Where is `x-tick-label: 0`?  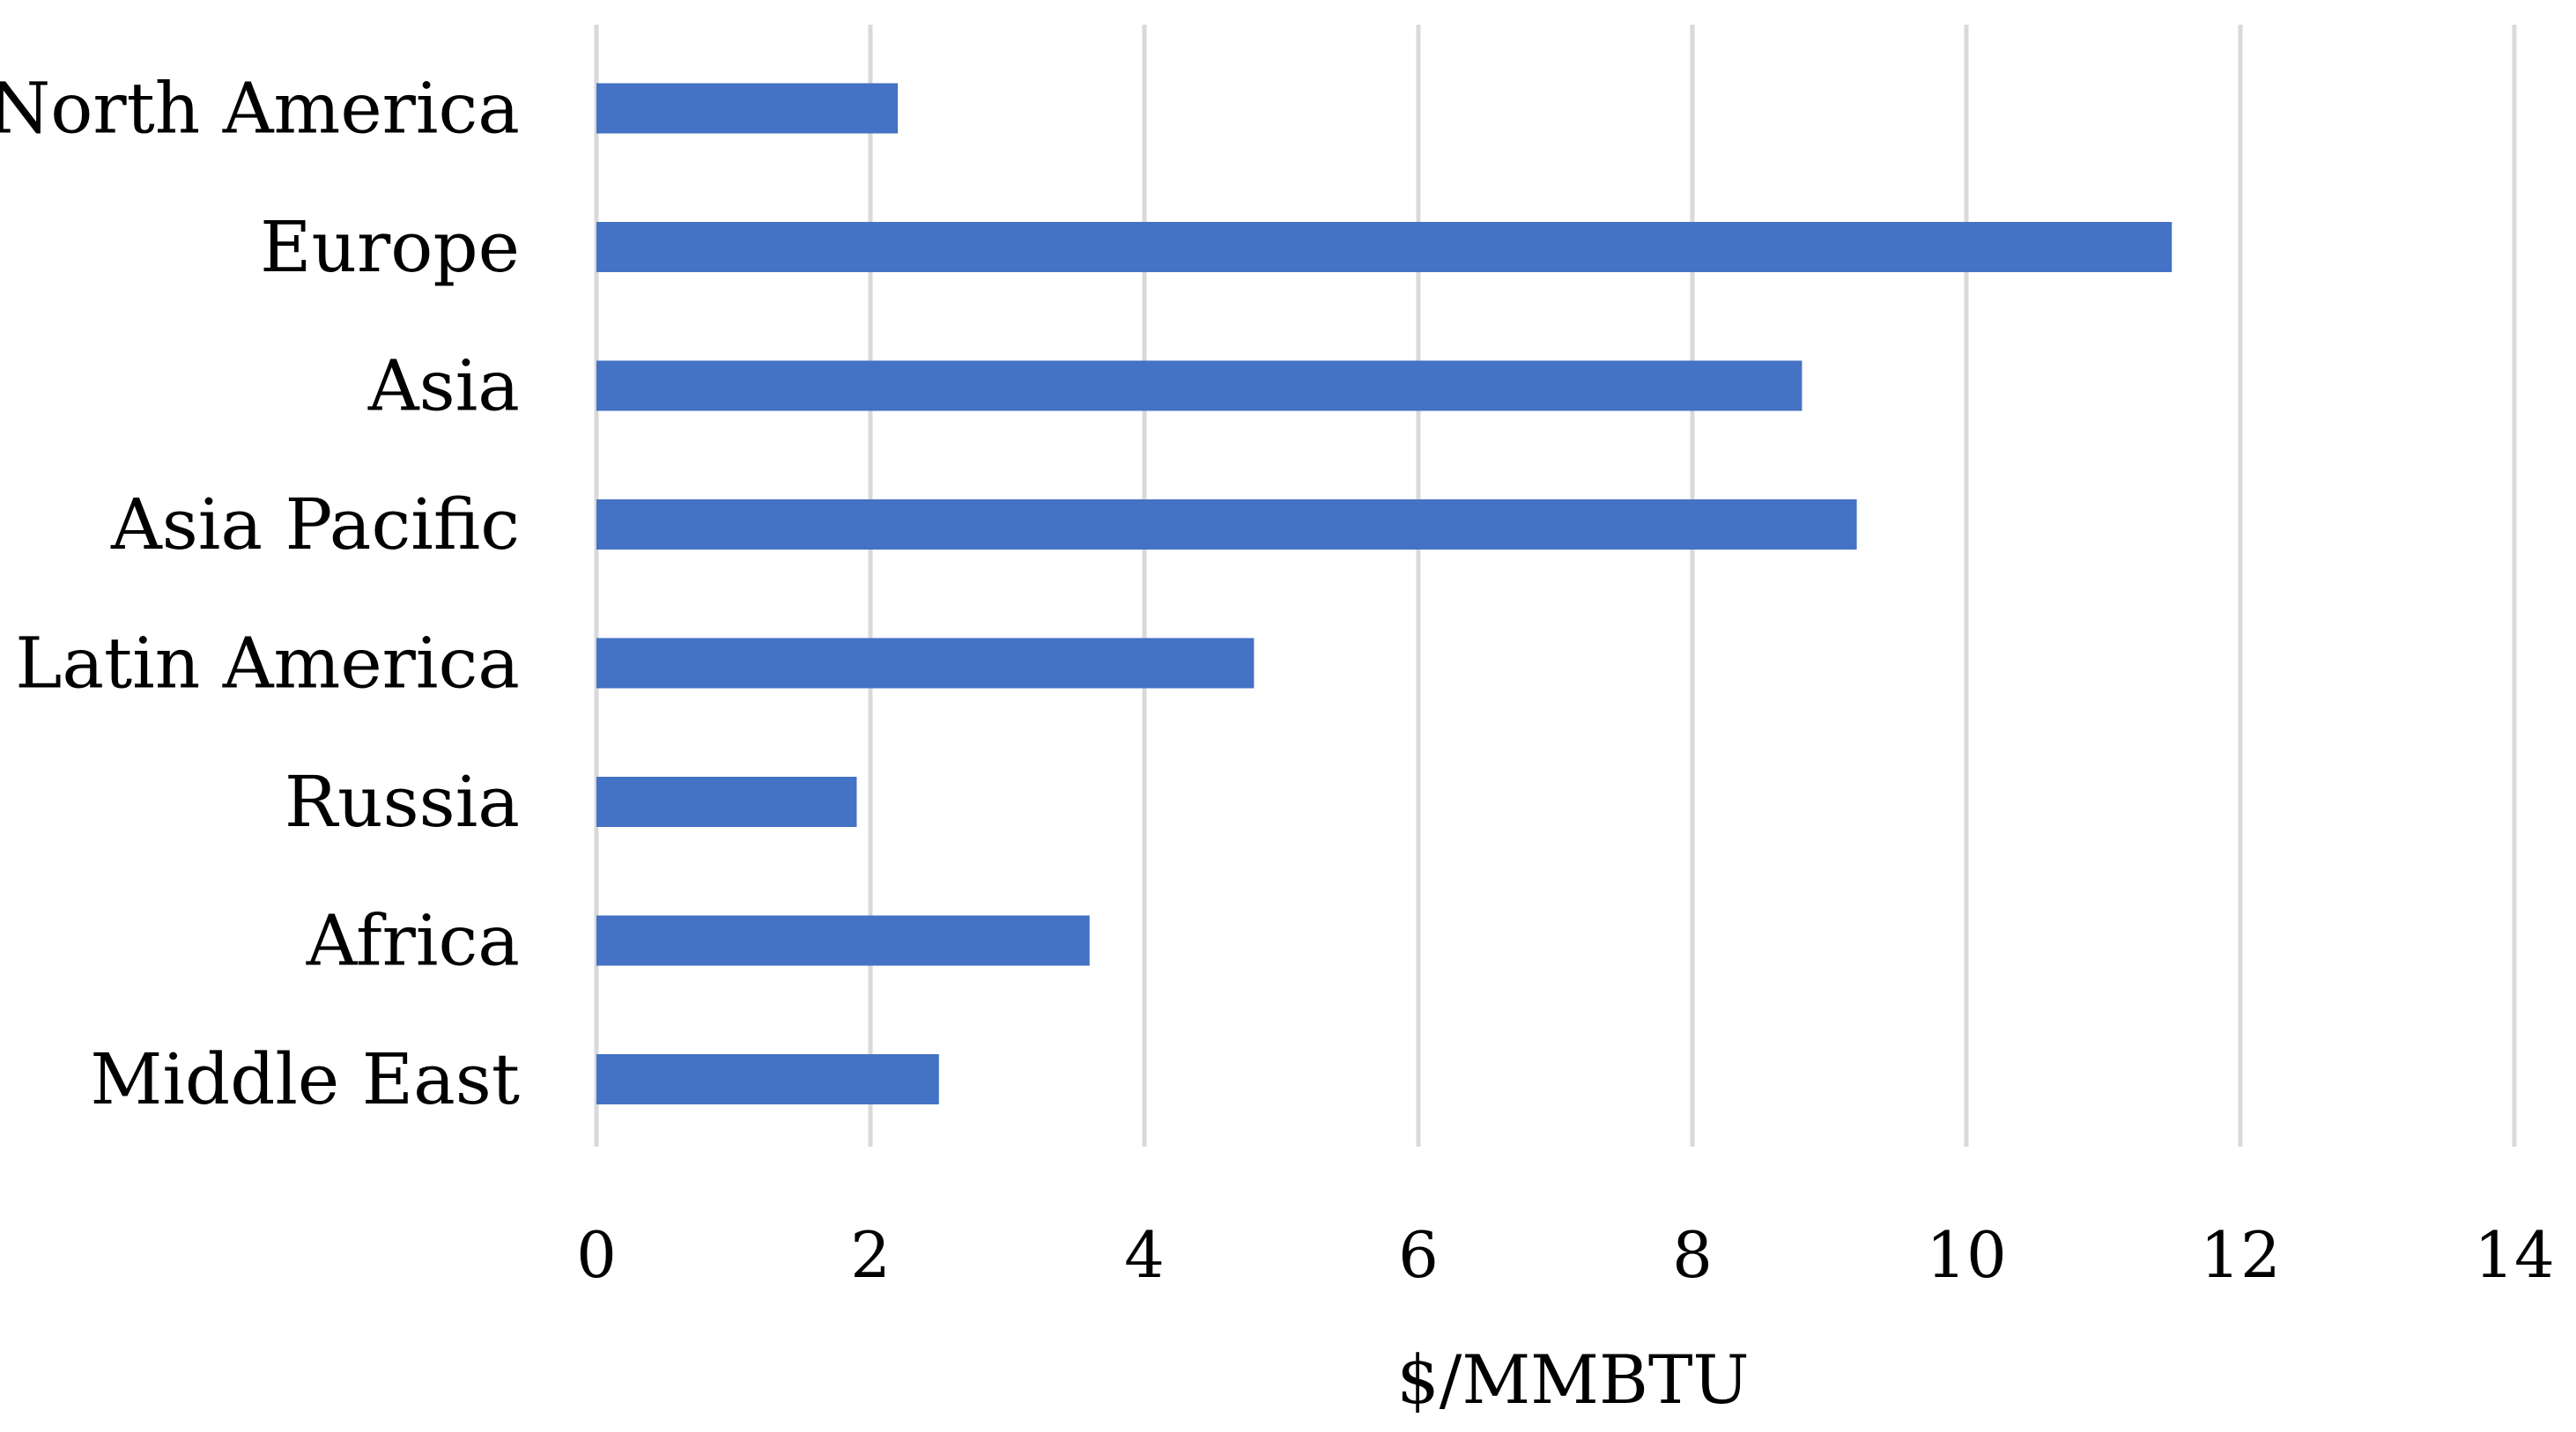
x-tick-label: 0 is located at coordinates (596, 1255).